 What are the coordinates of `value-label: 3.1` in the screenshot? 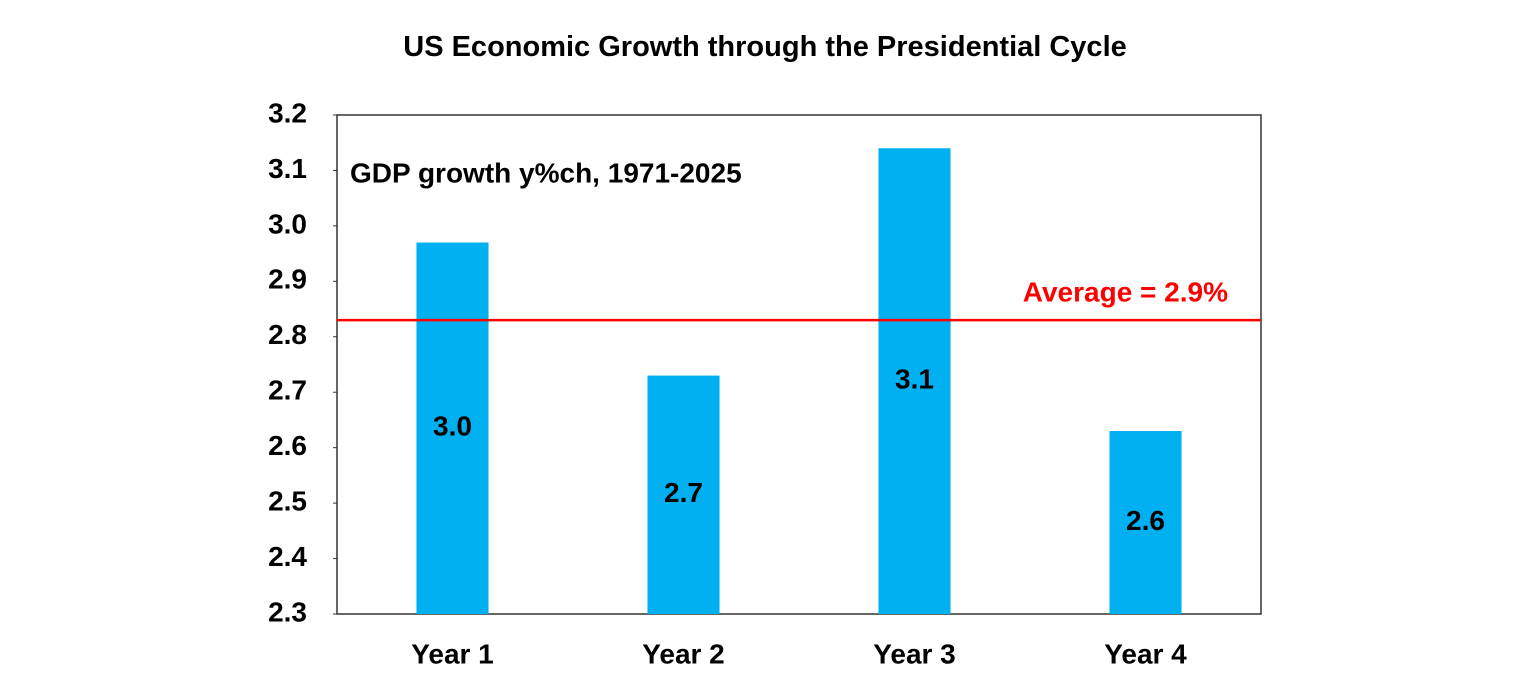 It's located at (914, 379).